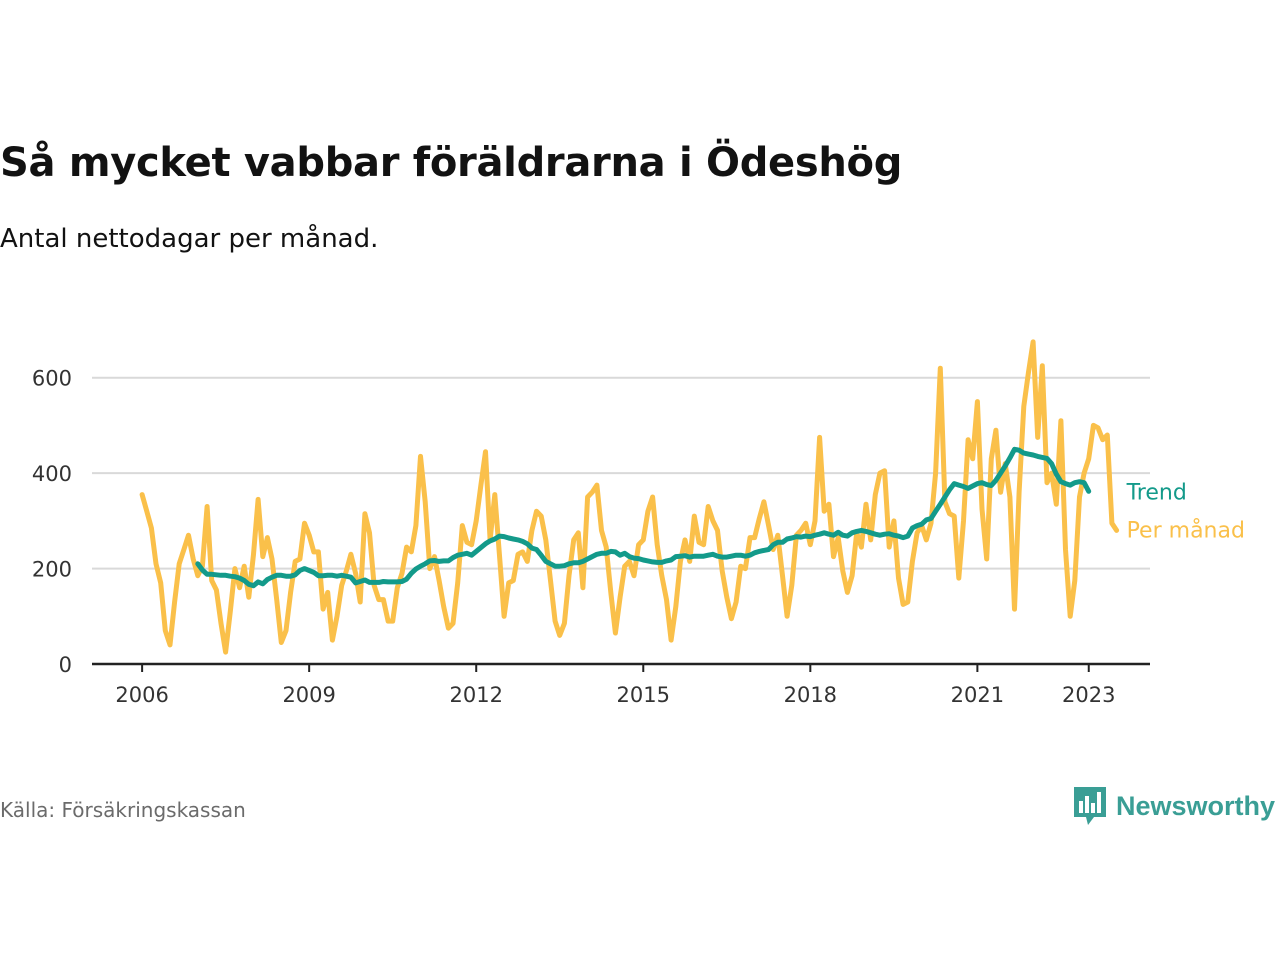 This screenshot has height=960, width=1280. Describe the element at coordinates (1196, 805) in the screenshot. I see `brand-name: Newsworthy` at that location.